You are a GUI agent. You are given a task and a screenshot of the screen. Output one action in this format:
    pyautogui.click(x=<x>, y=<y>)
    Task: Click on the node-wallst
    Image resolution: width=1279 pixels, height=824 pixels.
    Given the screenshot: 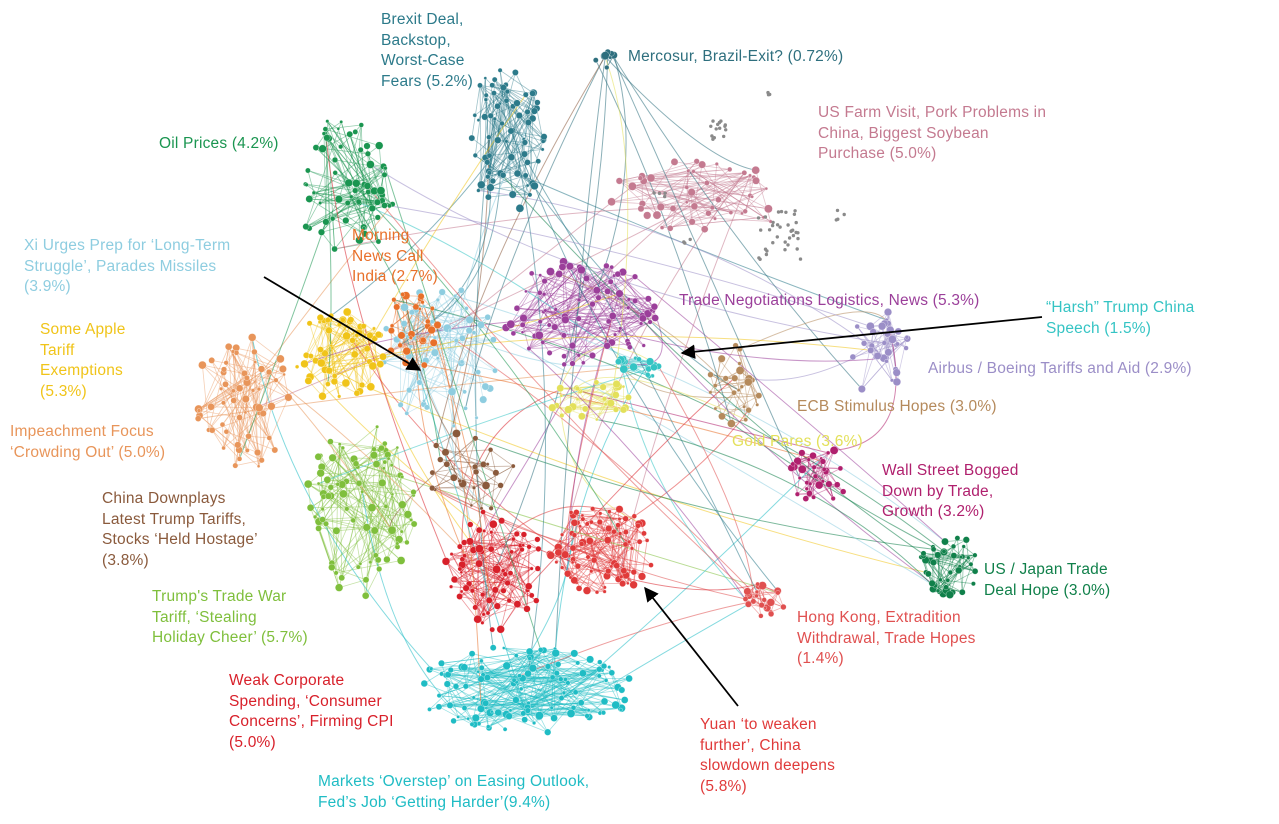 What is the action you would take?
    pyautogui.click(x=810, y=483)
    